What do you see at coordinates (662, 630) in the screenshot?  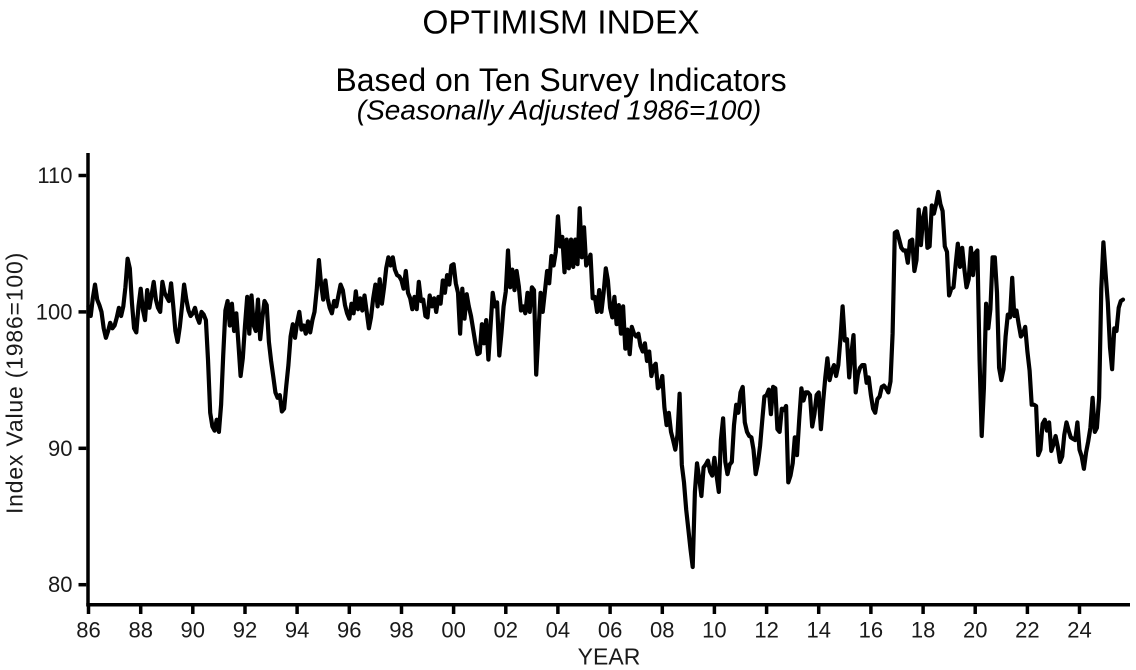 I see `svg-text: 08` at bounding box center [662, 630].